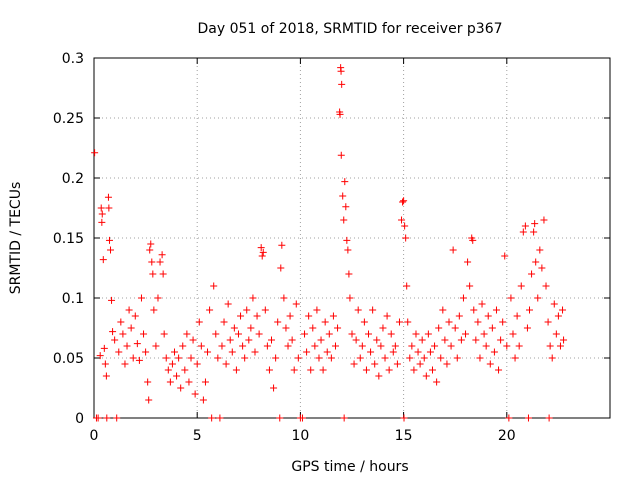 This screenshot has height=480, width=640. Describe the element at coordinates (79, 419) in the screenshot. I see `y-tick-label: 0` at that location.